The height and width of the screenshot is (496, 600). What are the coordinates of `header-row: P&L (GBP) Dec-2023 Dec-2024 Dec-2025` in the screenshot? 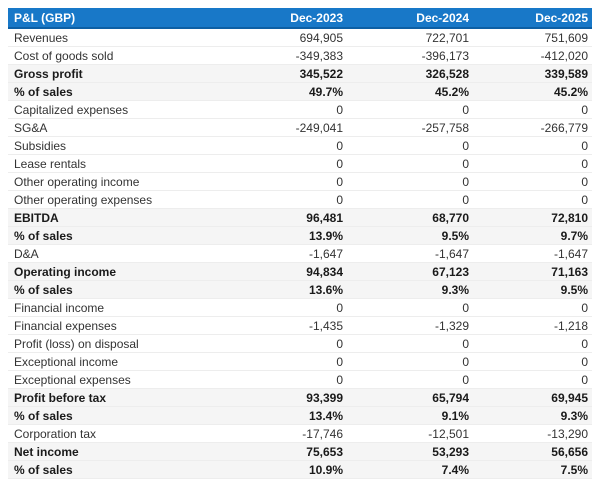 It's located at (300, 18).